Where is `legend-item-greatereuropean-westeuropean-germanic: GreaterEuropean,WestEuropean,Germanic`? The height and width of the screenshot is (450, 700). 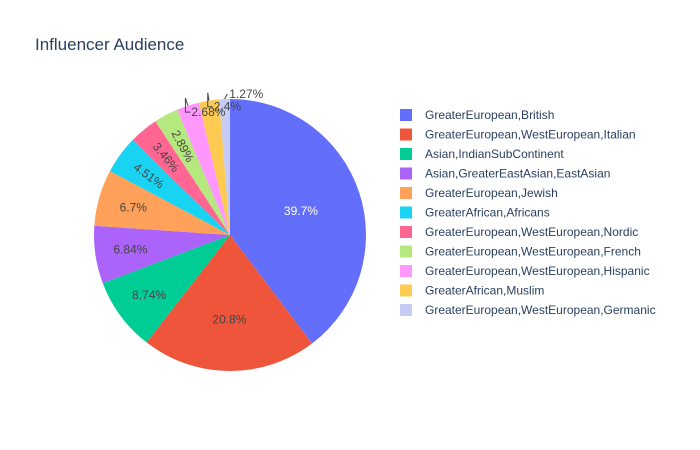 legend-item-greatereuropean-westeuropean-germanic: GreaterEuropean,WestEuropean,Germanic is located at coordinates (528, 310).